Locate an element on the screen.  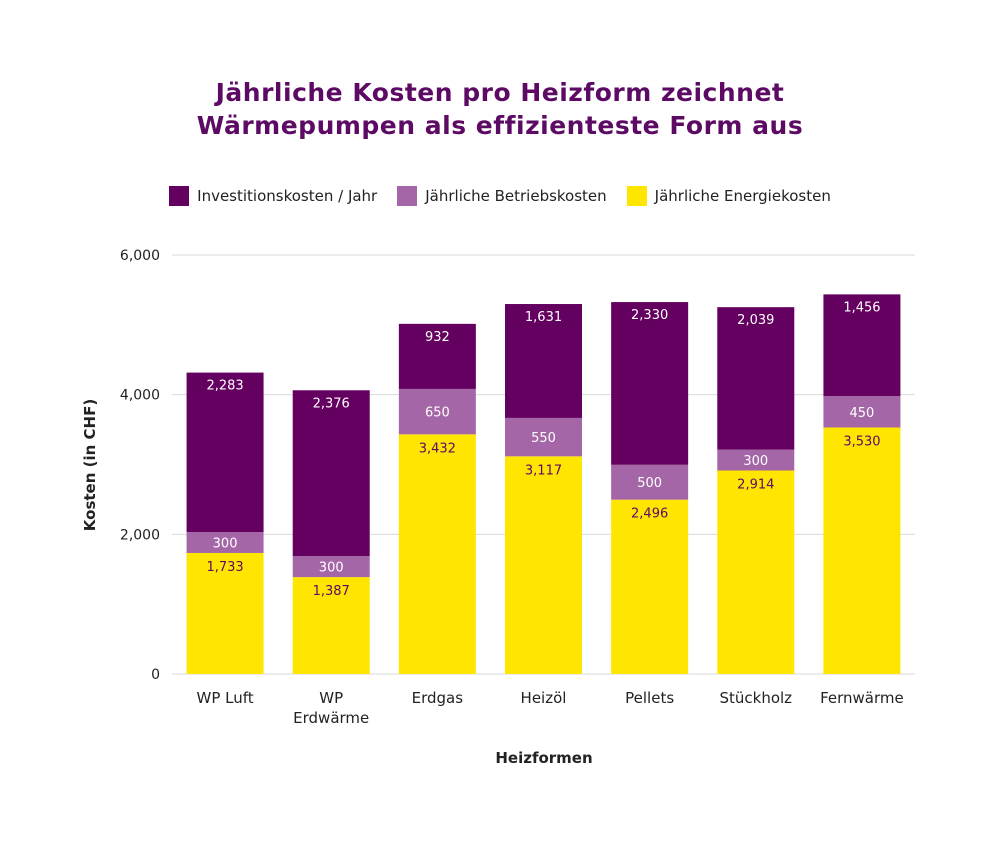
bar-stack: 2,914 300 2,039 is located at coordinates (756, 490).